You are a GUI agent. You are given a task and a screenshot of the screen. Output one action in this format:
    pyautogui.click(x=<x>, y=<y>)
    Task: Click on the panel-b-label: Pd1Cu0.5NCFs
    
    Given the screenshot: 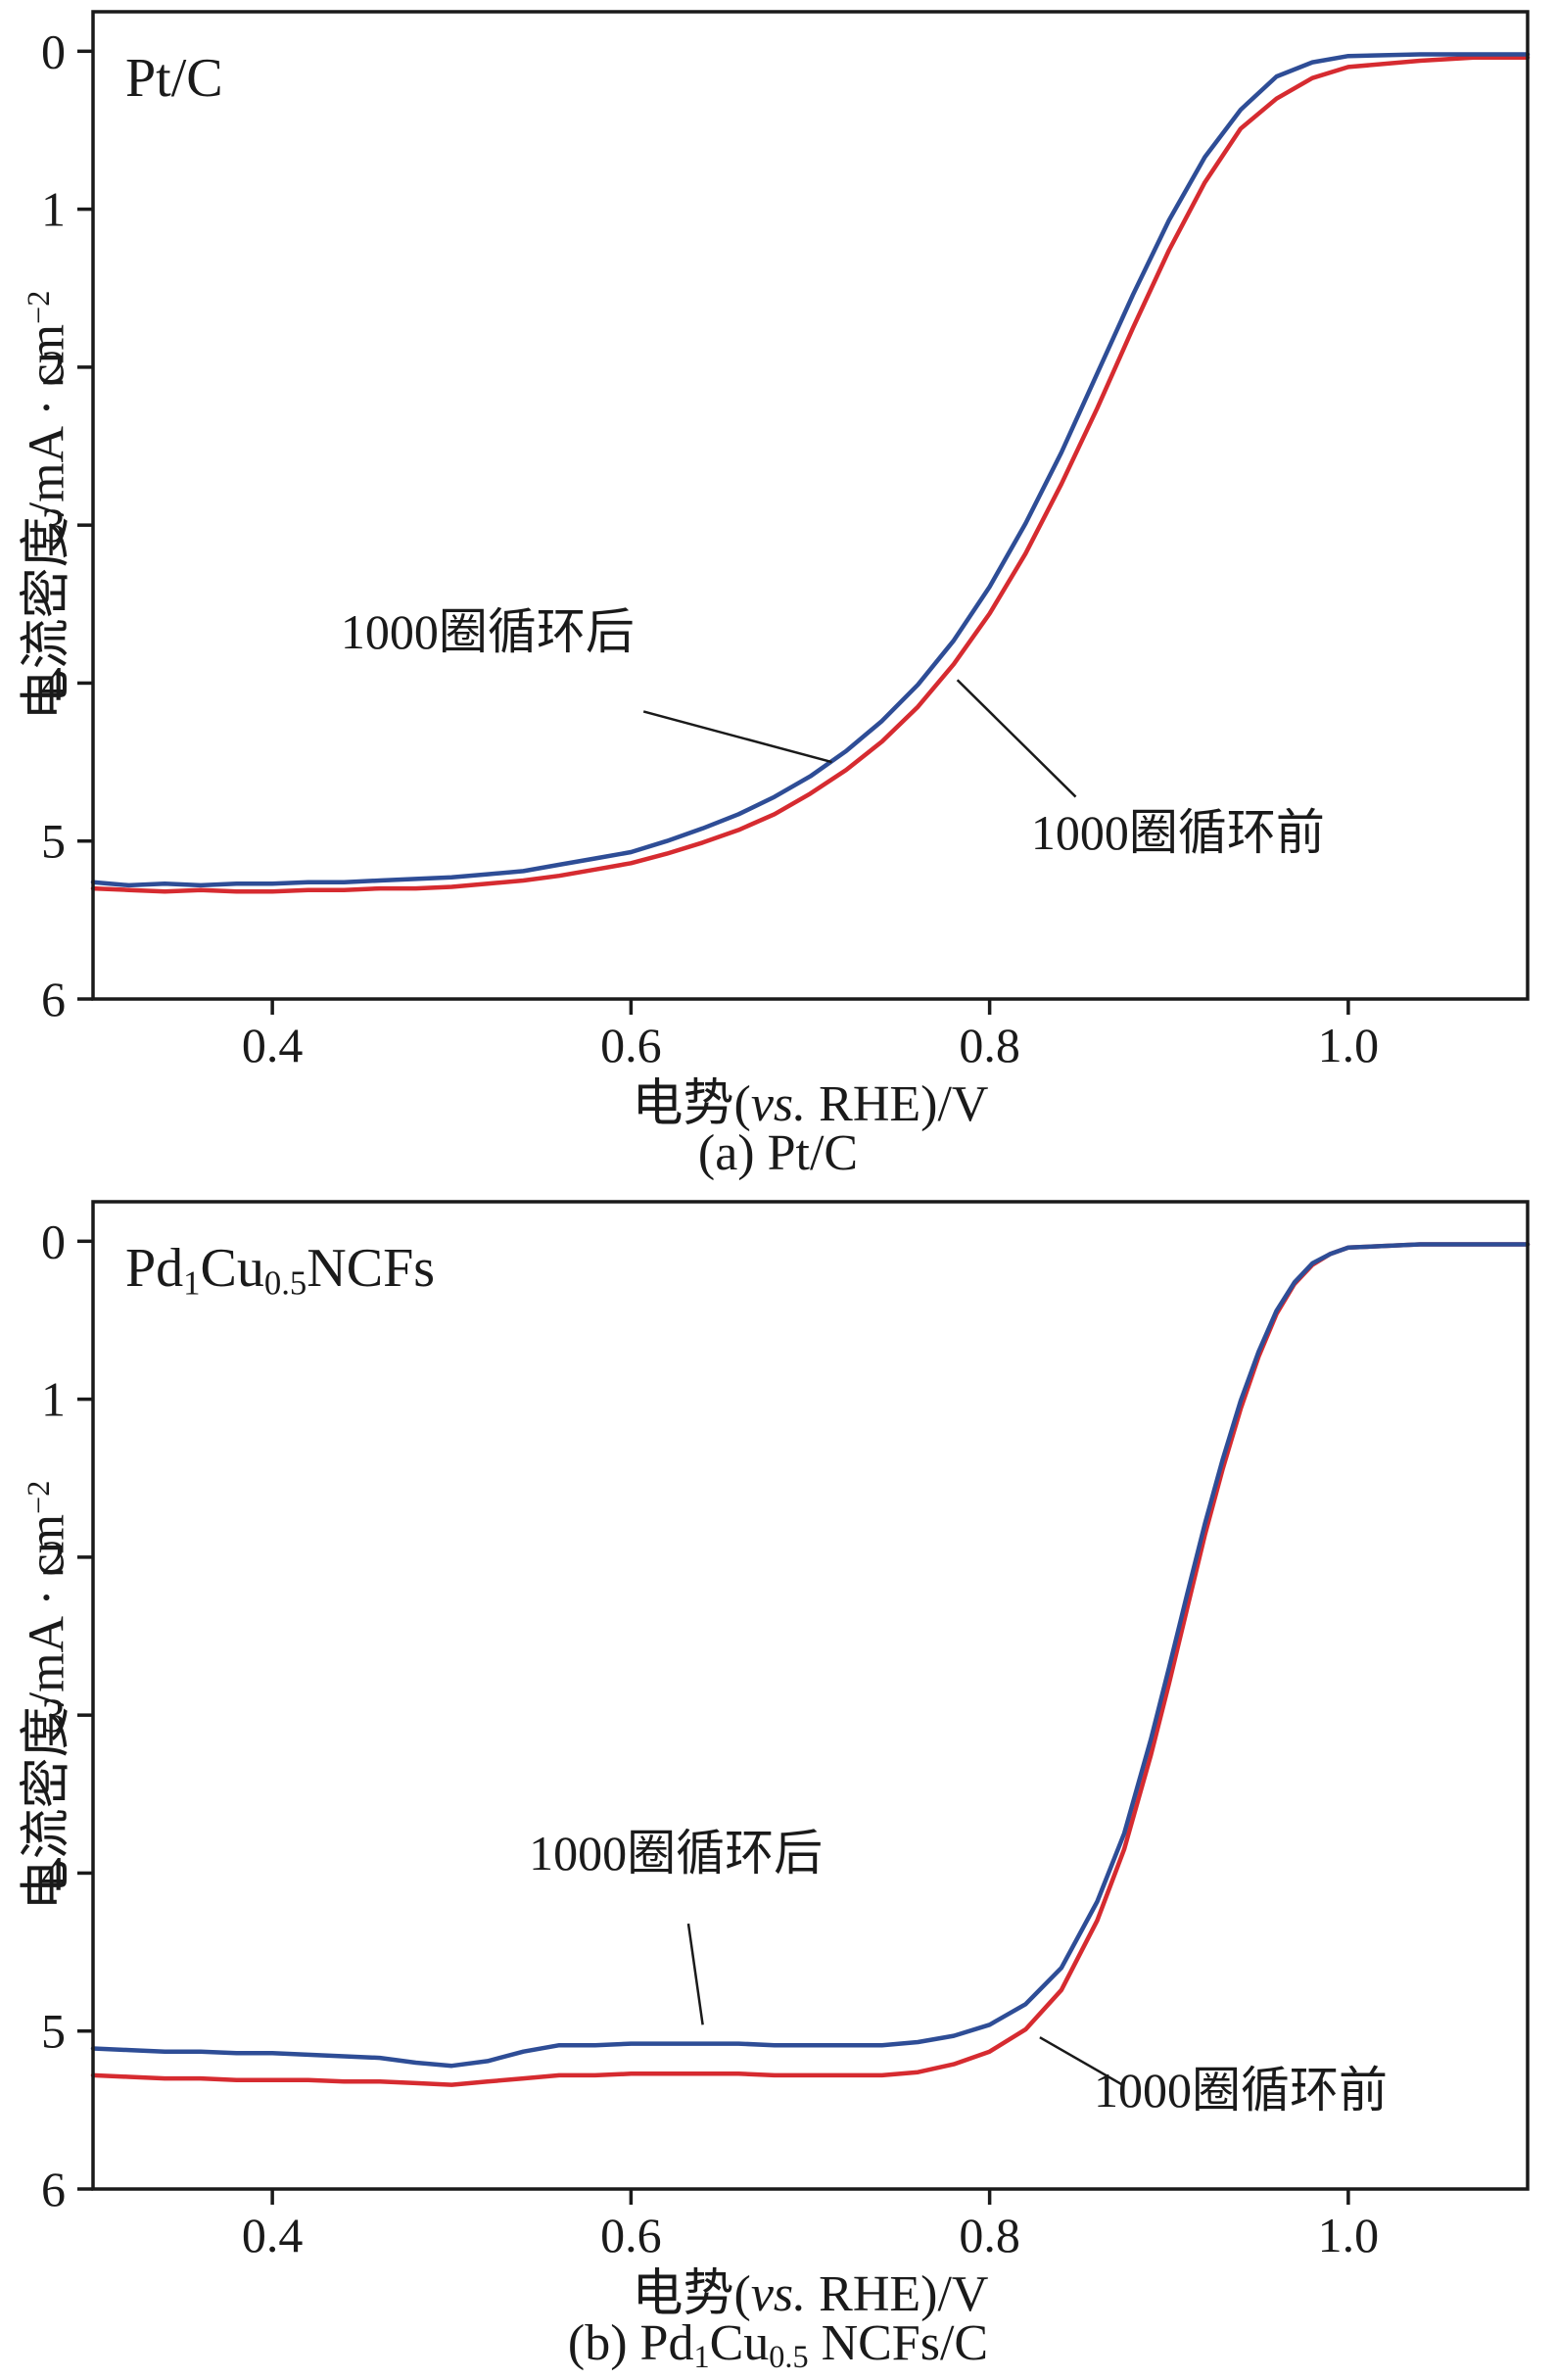 What is the action you would take?
    pyautogui.click(x=280, y=1270)
    